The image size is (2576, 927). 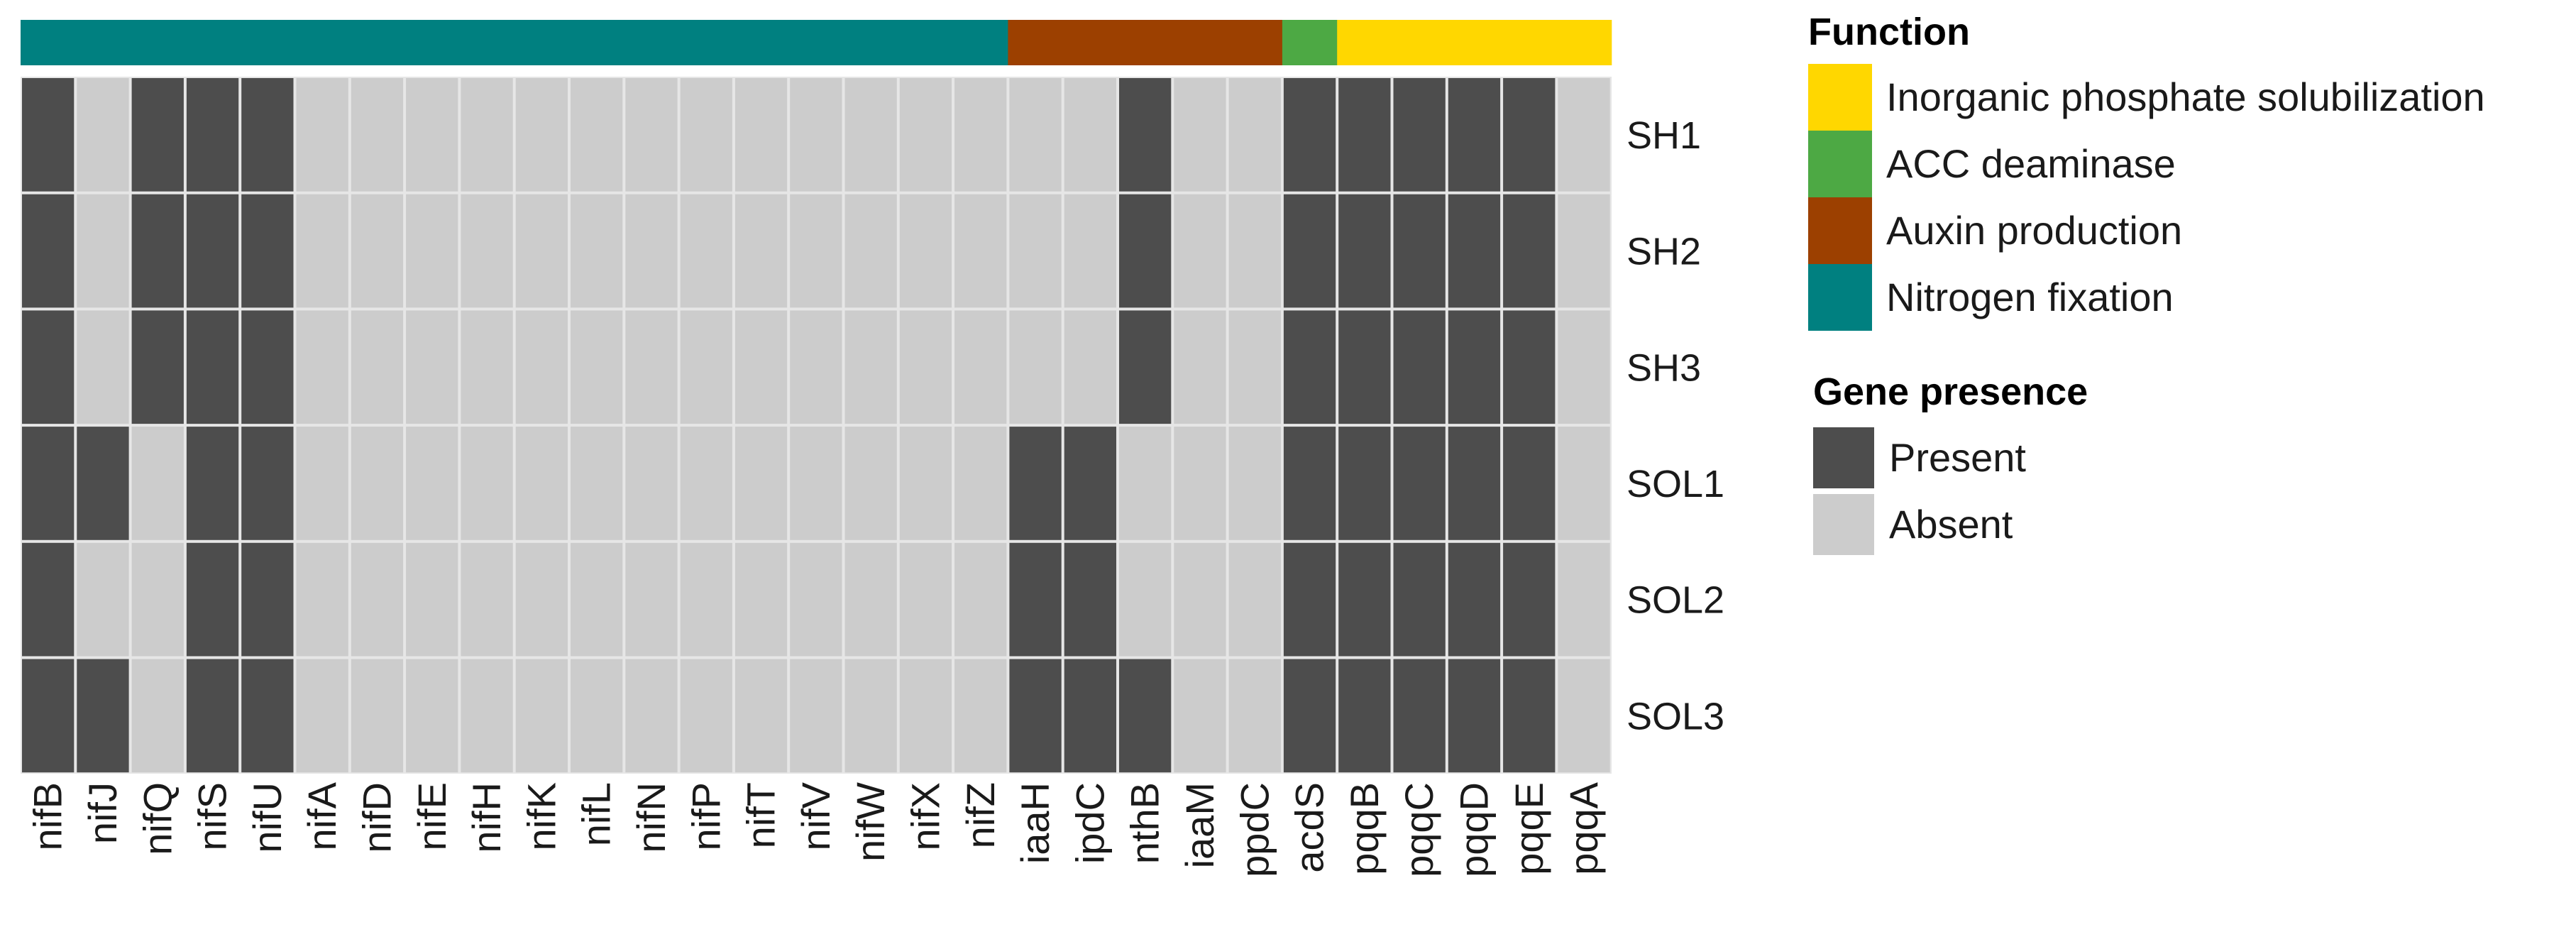 I want to click on col-label-pqqC: pqqC, so click(x=1419, y=830).